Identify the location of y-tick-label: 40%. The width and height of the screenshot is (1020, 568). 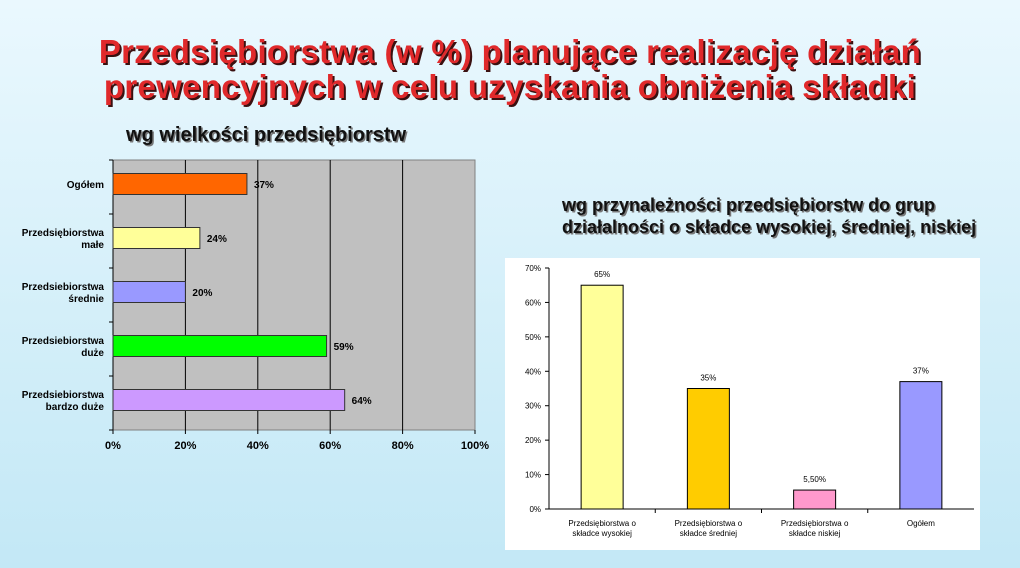
(533, 371).